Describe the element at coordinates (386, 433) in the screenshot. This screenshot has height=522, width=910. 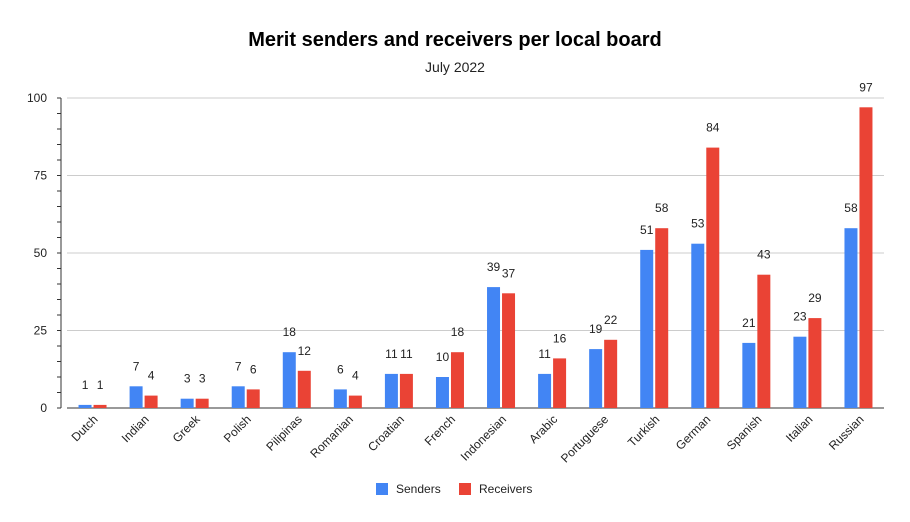
I see `x-tick-label: Croatian` at that location.